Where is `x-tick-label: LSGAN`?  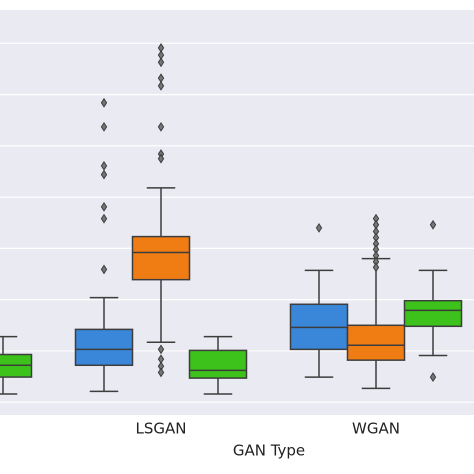
x-tick-label: LSGAN is located at coordinates (161, 429).